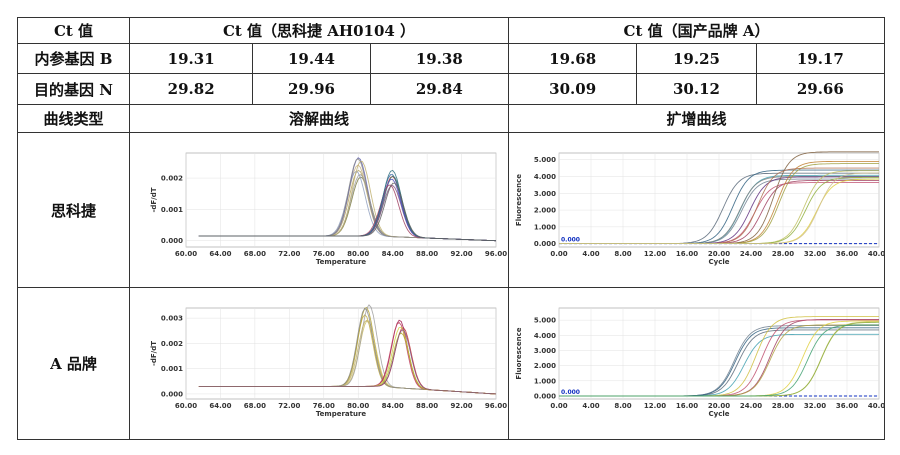 The height and width of the screenshot is (455, 900). What do you see at coordinates (655, 406) in the screenshot?
I see `x-tick-label: 12.00` at bounding box center [655, 406].